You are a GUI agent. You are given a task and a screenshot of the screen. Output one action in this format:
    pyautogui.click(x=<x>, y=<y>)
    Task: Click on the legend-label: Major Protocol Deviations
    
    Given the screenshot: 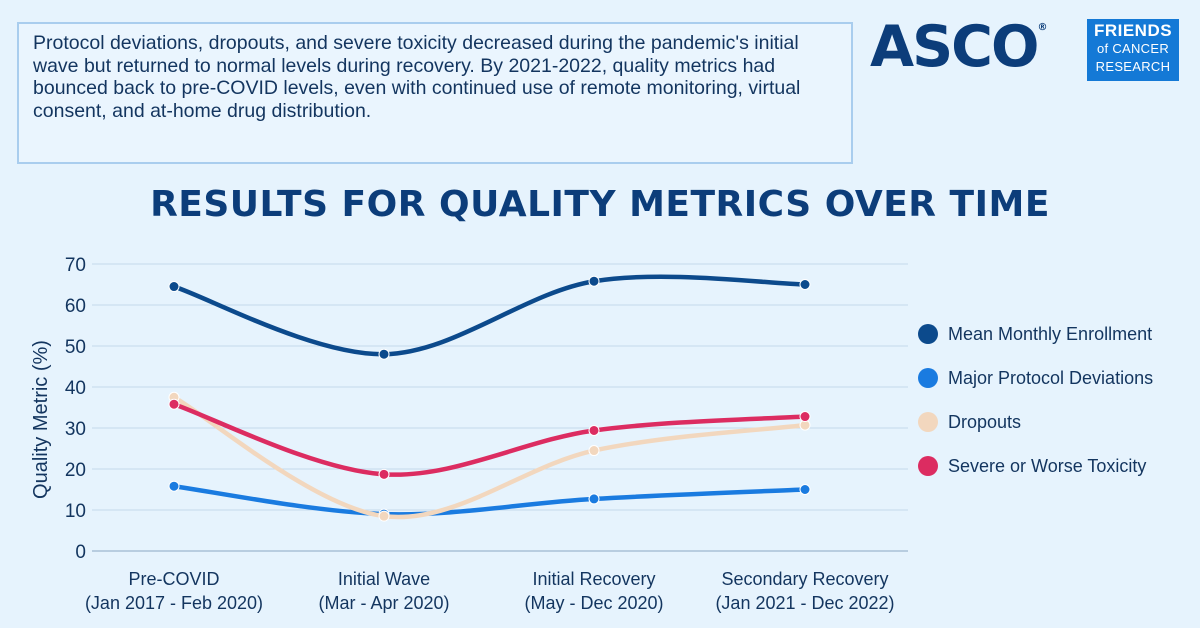 What is the action you would take?
    pyautogui.click(x=1051, y=377)
    